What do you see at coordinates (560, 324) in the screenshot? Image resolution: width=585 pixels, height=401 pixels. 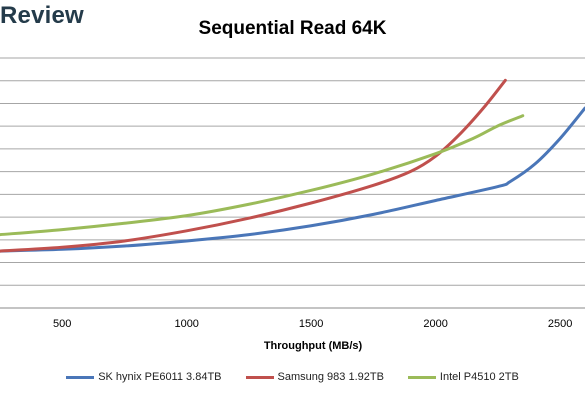 I see `x-tick-label: 2500` at bounding box center [560, 324].